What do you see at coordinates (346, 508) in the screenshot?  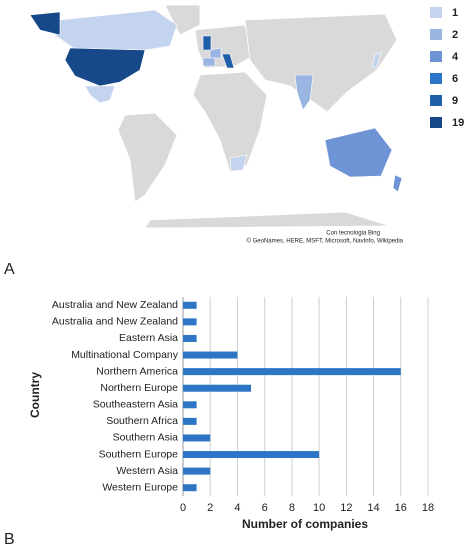 I see `x-tick-label: 12` at bounding box center [346, 508].